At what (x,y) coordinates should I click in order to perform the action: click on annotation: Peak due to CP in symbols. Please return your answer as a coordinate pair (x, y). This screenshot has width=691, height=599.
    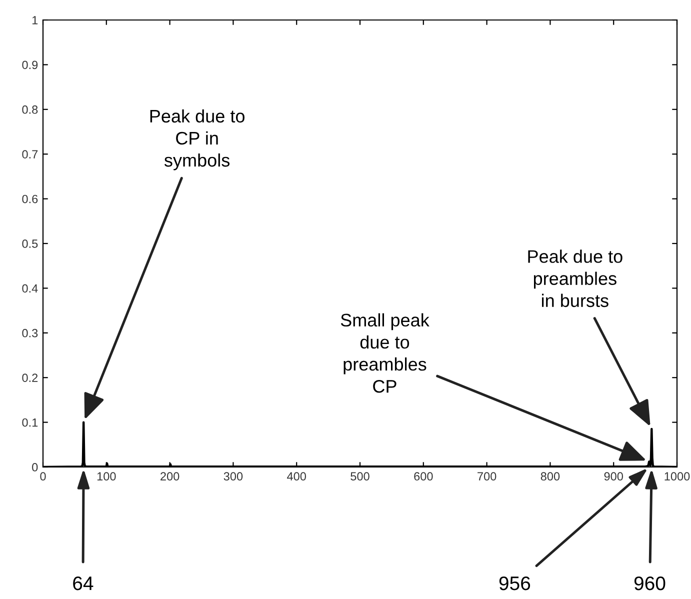
    Looking at the image, I should click on (197, 139).